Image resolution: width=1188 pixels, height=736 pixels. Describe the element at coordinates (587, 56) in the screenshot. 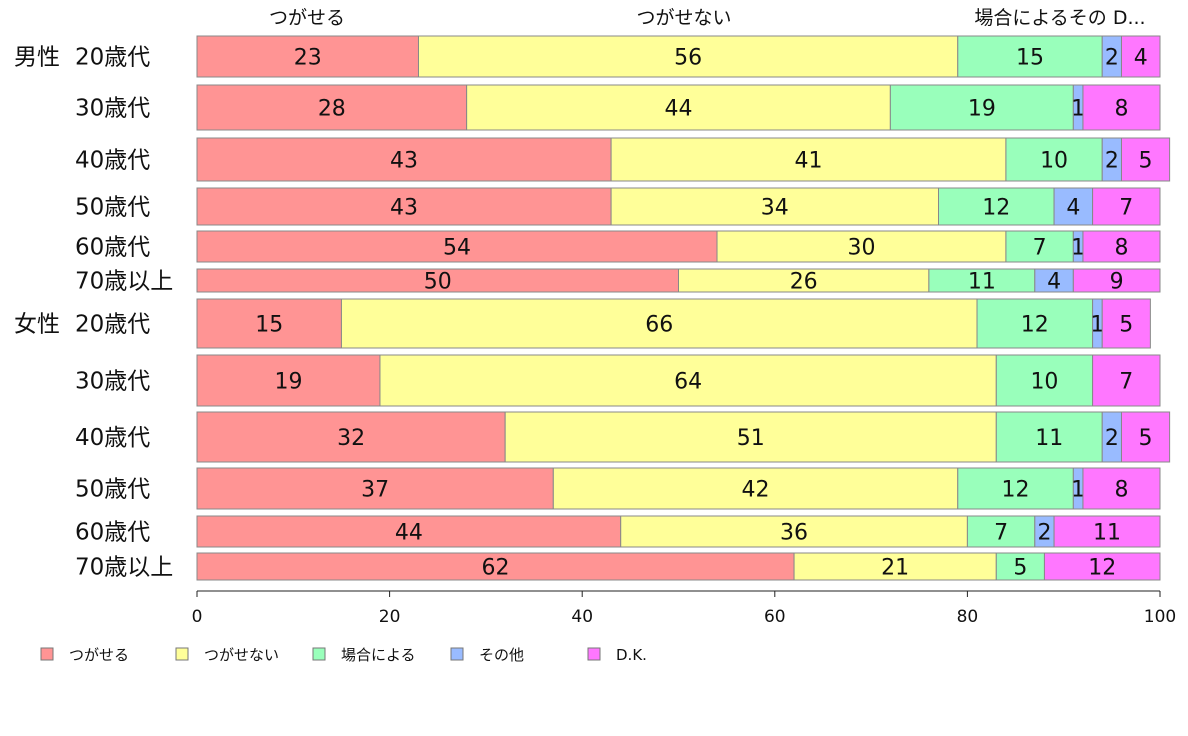

I see `bar-row: 23 56 15 2 4 男性 20歳代` at that location.